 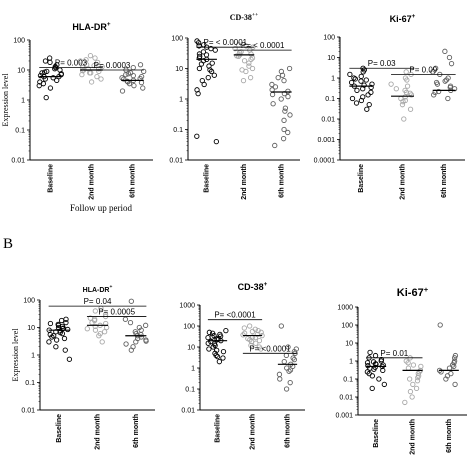 I want to click on p-value-label: P= 0.0005, so click(x=116, y=312).